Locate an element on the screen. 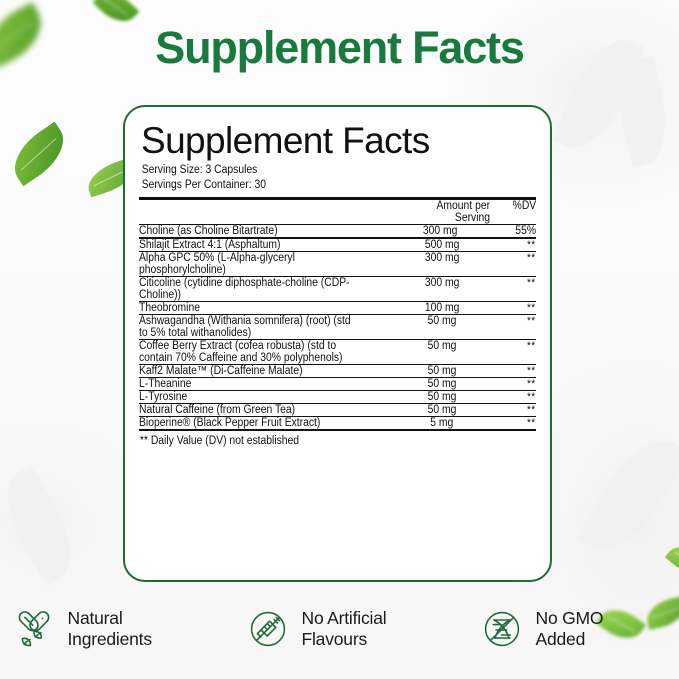 The width and height of the screenshot is (679, 679). table-header-row: Amount per Serving %DV is located at coordinates (337, 212).